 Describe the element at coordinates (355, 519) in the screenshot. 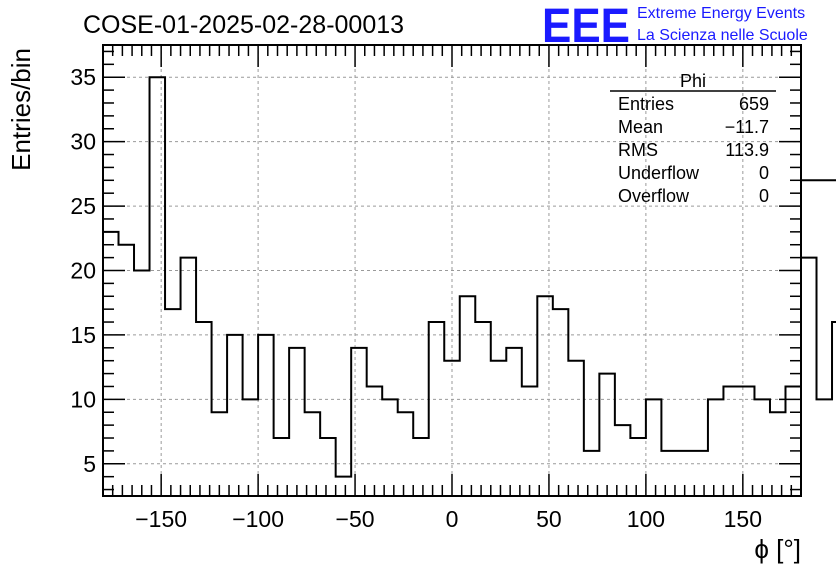

I see `x-tick-label: −50` at that location.